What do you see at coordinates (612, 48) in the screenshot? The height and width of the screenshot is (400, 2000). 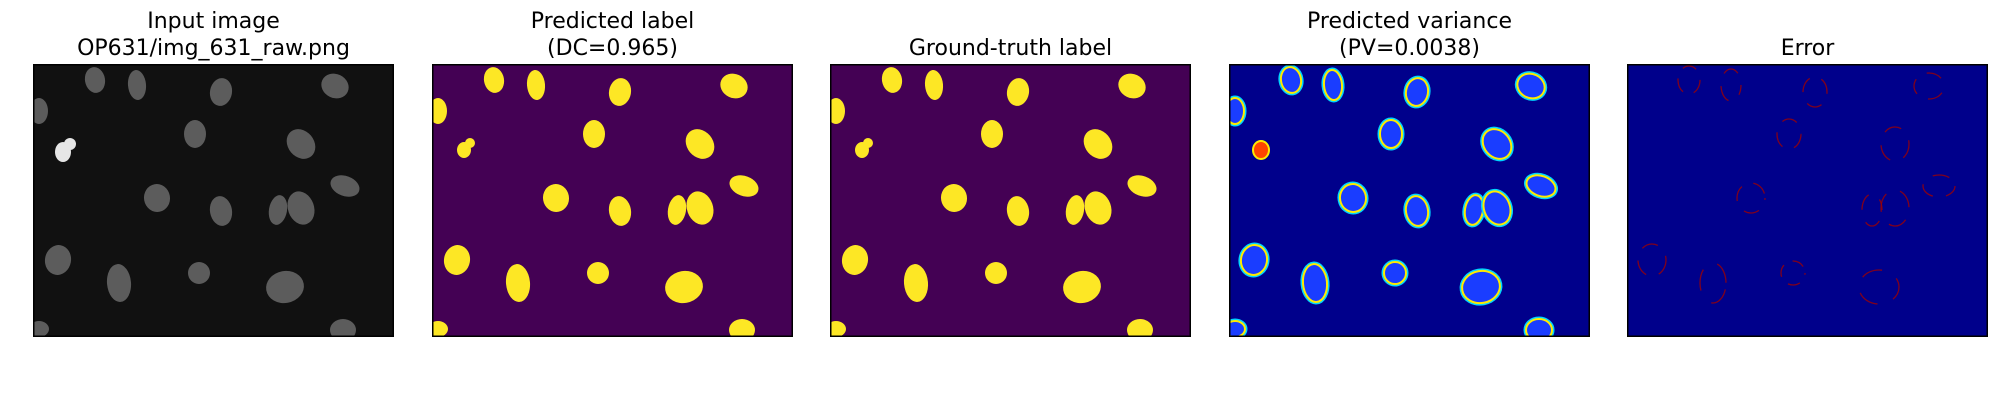 I see `title-line2: (DC=0.965)` at bounding box center [612, 48].